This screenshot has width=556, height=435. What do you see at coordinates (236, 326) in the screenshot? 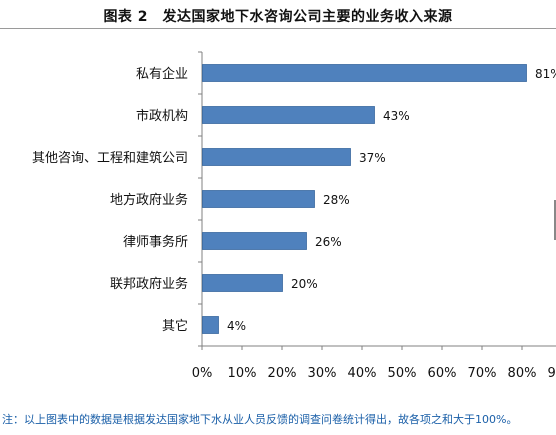
I see `data-label: 4%` at bounding box center [236, 326].